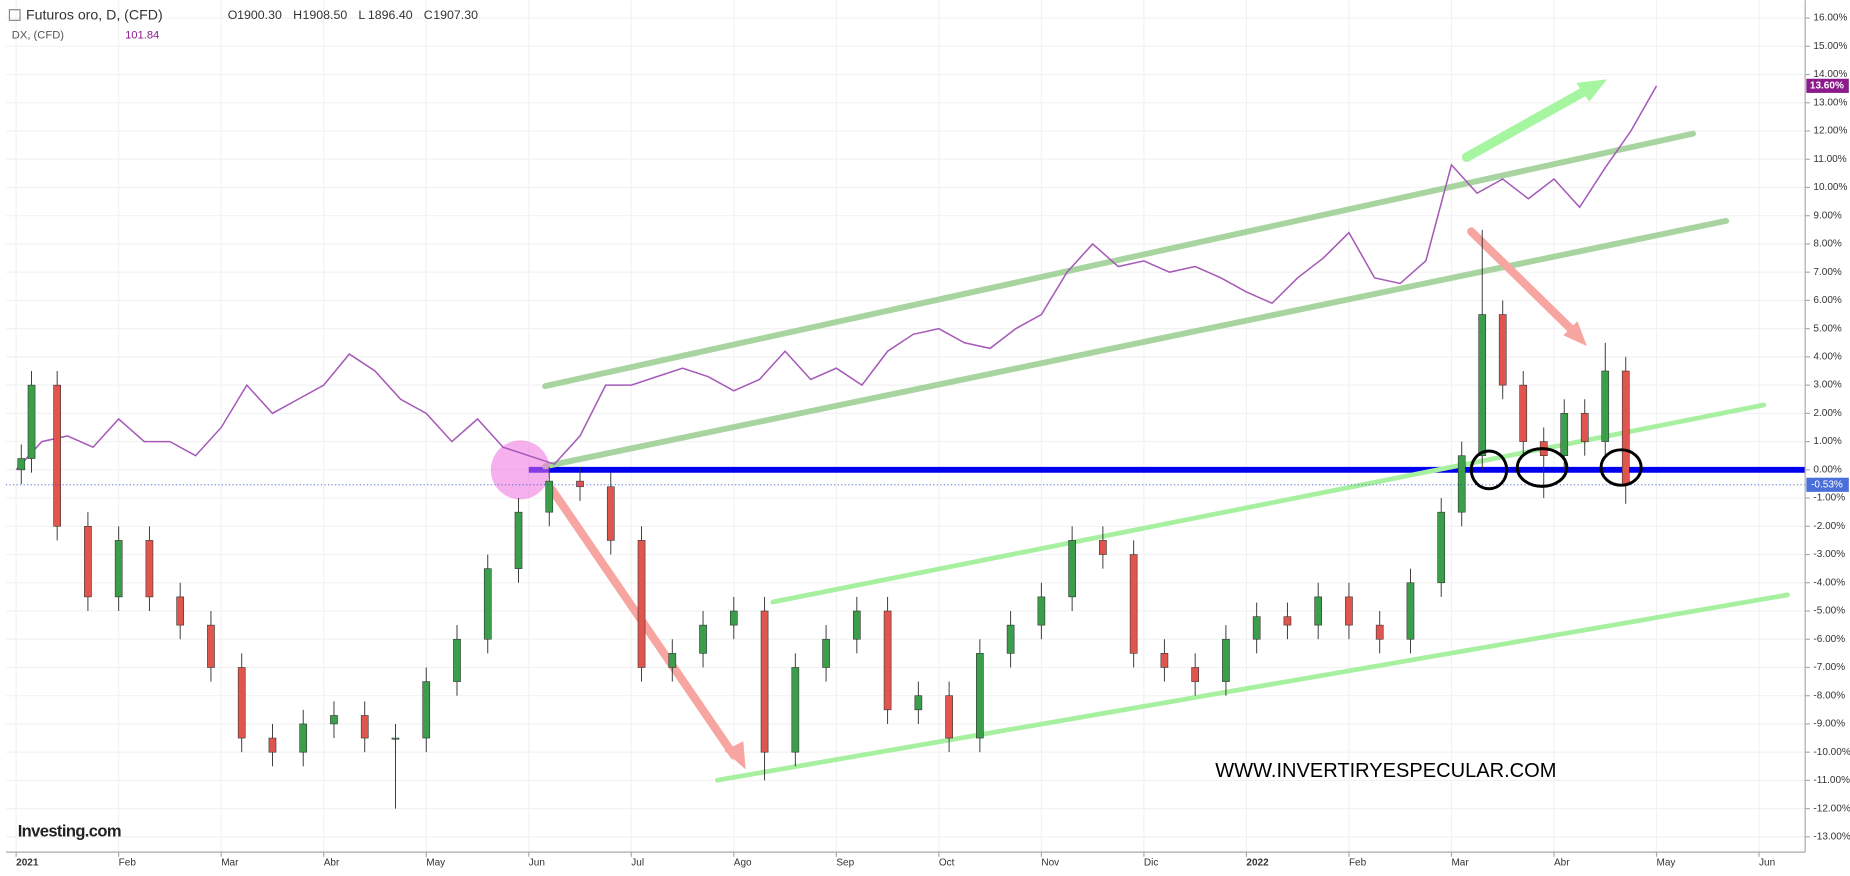 The height and width of the screenshot is (876, 1850). I want to click on trend-line, so click(1268, 503).